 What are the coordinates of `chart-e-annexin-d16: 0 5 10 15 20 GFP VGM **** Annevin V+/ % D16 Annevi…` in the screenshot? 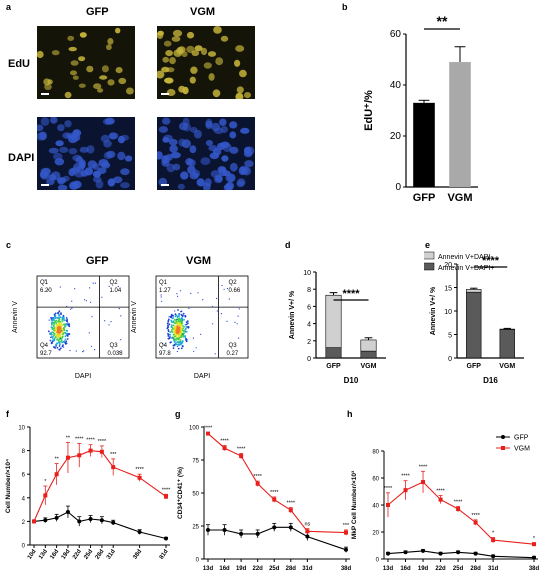 It's located at (474, 318).